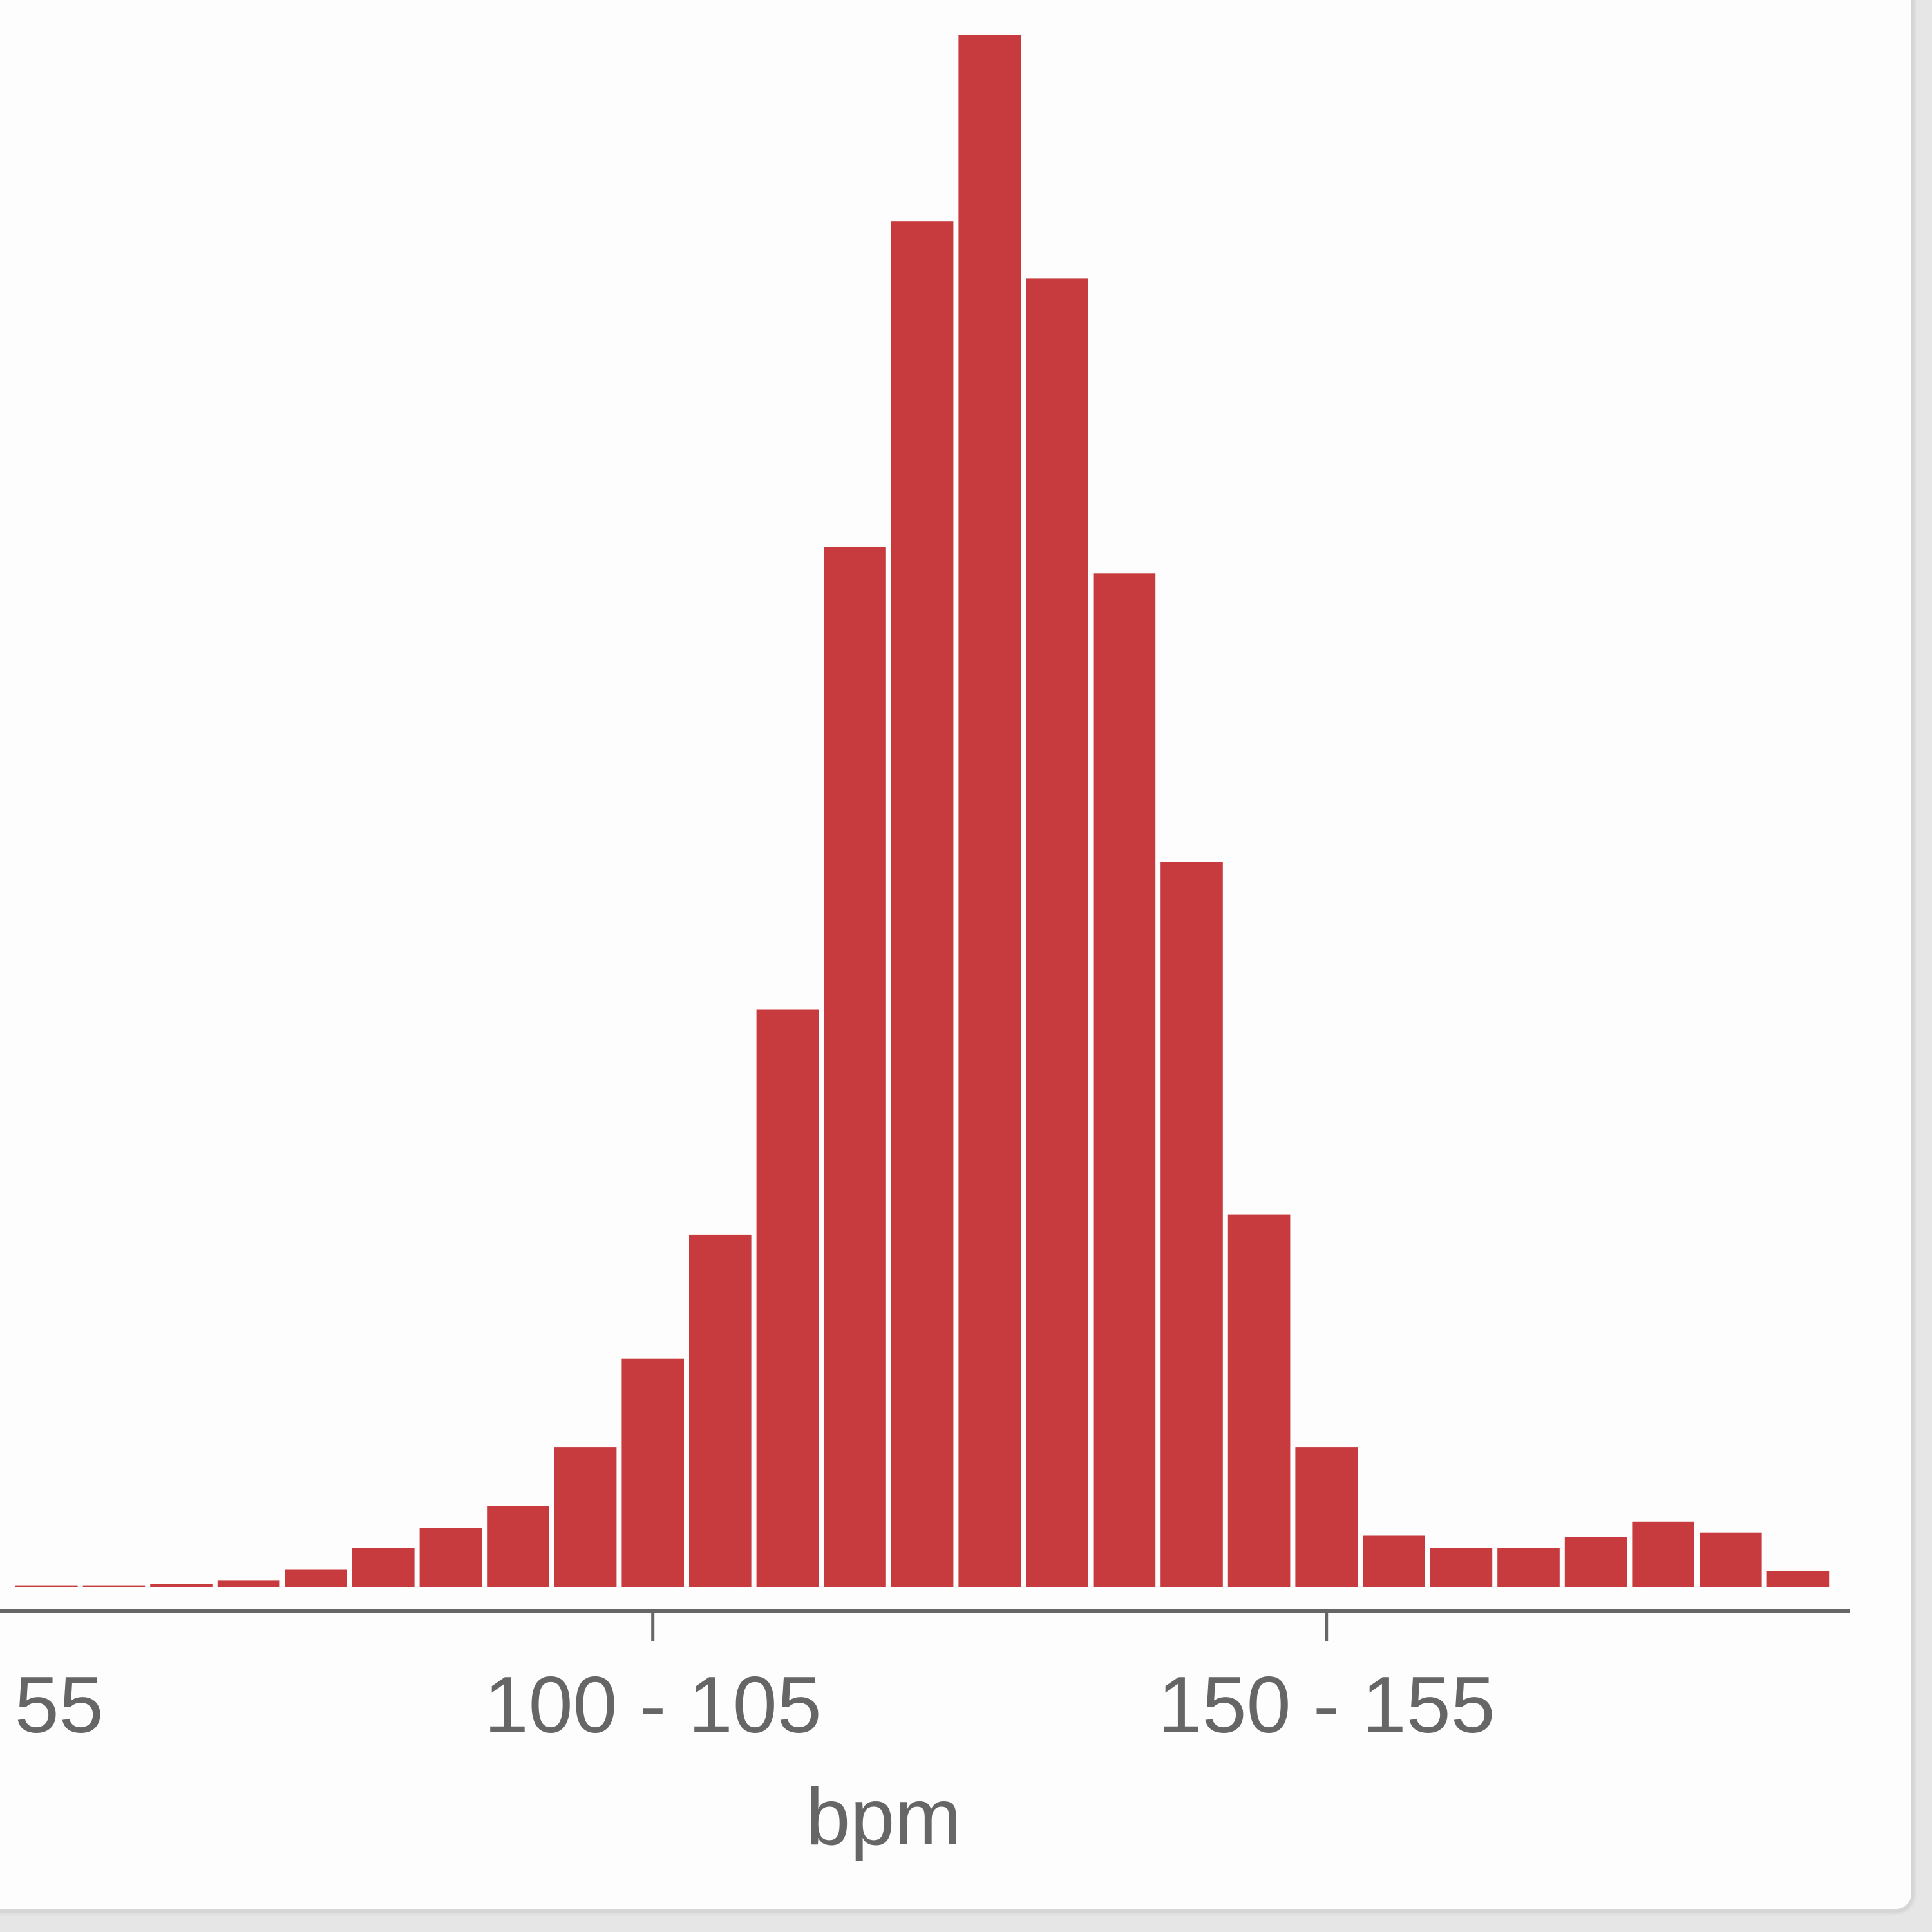  What do you see at coordinates (52, 1706) in the screenshot?
I see `x-tick-label: 50 - 55` at bounding box center [52, 1706].